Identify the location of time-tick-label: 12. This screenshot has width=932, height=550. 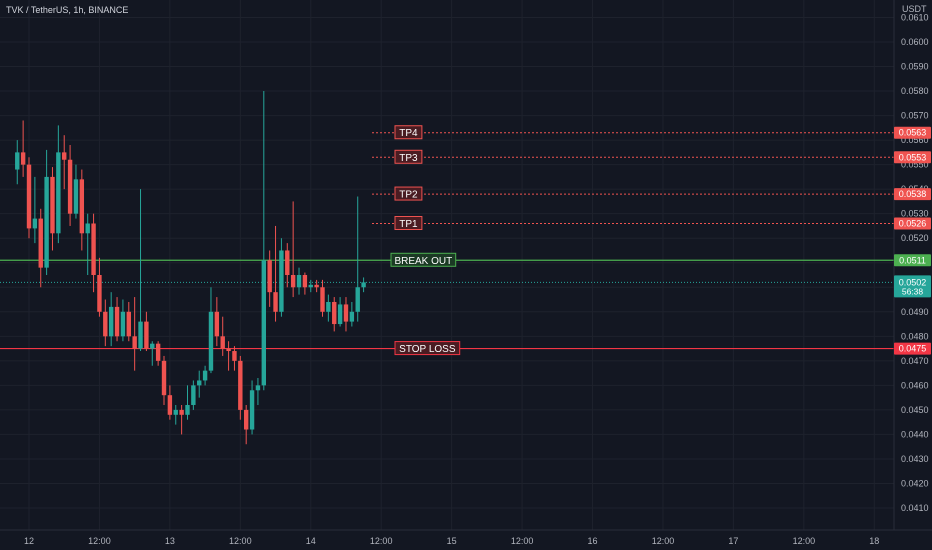
(29, 541).